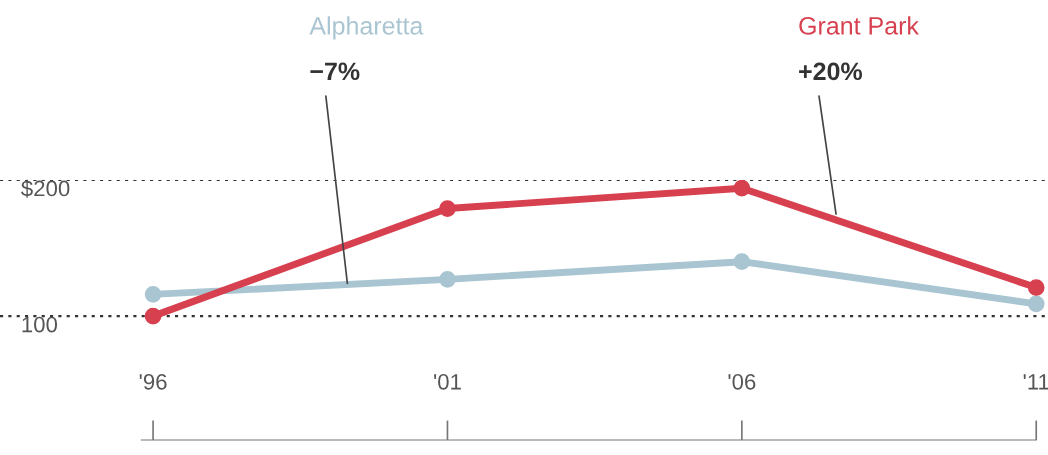 The height and width of the screenshot is (455, 1048). I want to click on x-tick-label: '11, so click(1035, 382).